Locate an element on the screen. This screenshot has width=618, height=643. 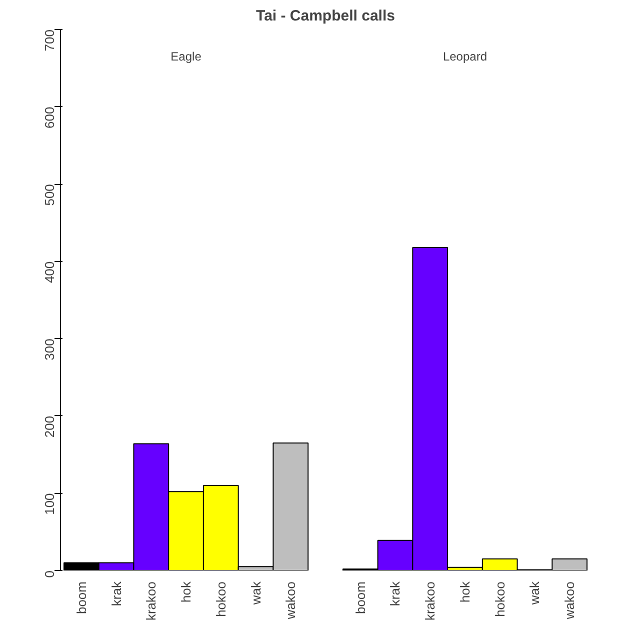
y-tick-label: 700 is located at coordinates (49, 40).